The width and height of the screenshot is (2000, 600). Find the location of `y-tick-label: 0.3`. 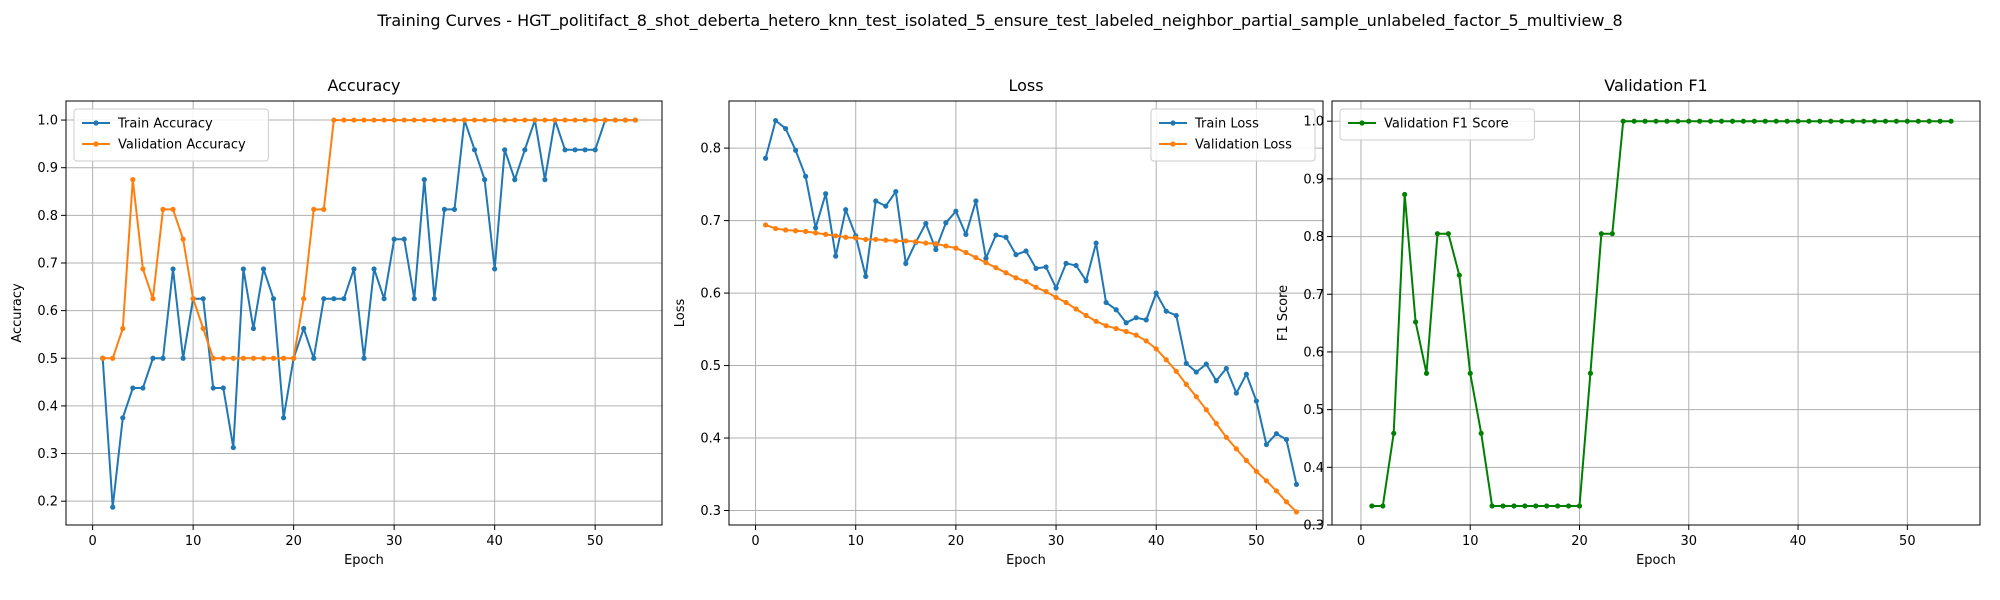

y-tick-label: 0.3 is located at coordinates (710, 511).